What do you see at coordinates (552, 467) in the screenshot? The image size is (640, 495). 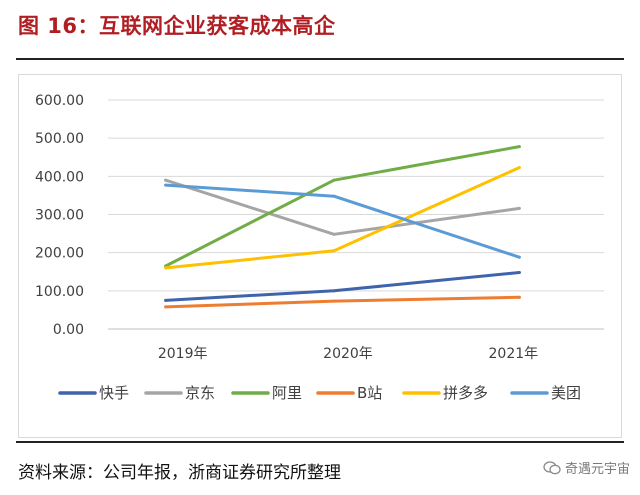 I see `wechat-icon` at bounding box center [552, 467].